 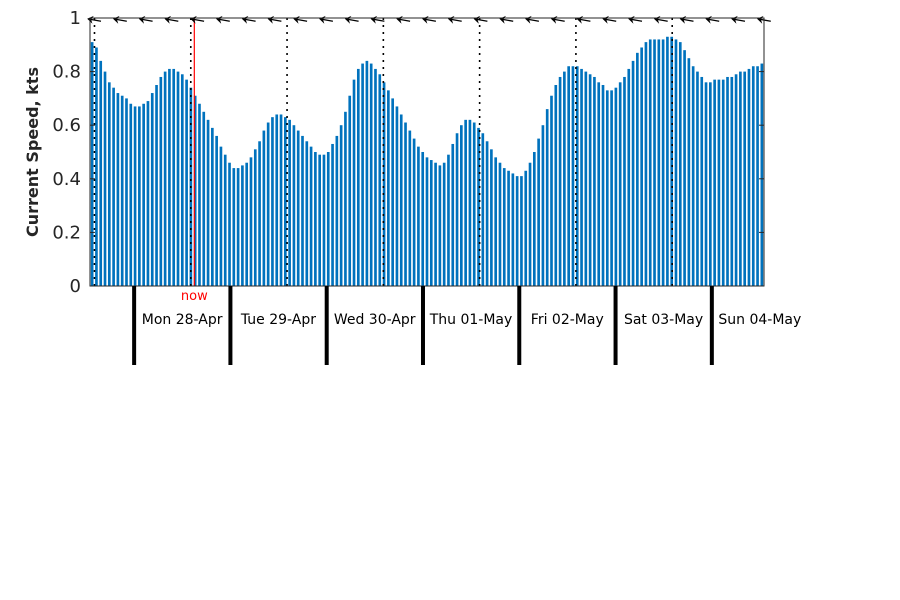 What do you see at coordinates (278, 320) in the screenshot?
I see `day-tick-label: Tue 29-Apr` at bounding box center [278, 320].